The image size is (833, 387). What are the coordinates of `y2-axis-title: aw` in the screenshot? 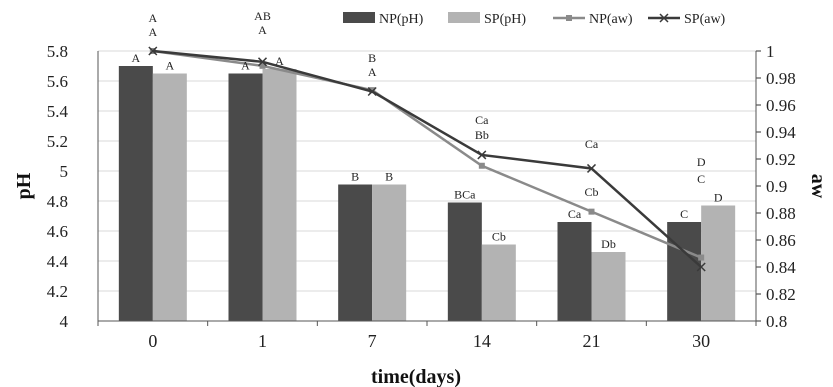 It's located at (818, 186).